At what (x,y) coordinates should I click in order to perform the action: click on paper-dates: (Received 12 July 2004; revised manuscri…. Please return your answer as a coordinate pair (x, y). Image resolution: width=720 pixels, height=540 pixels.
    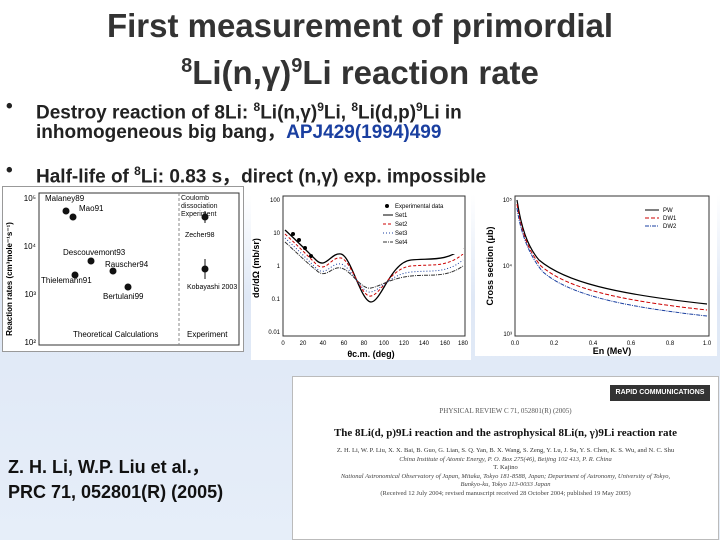
    Looking at the image, I should click on (505, 493).